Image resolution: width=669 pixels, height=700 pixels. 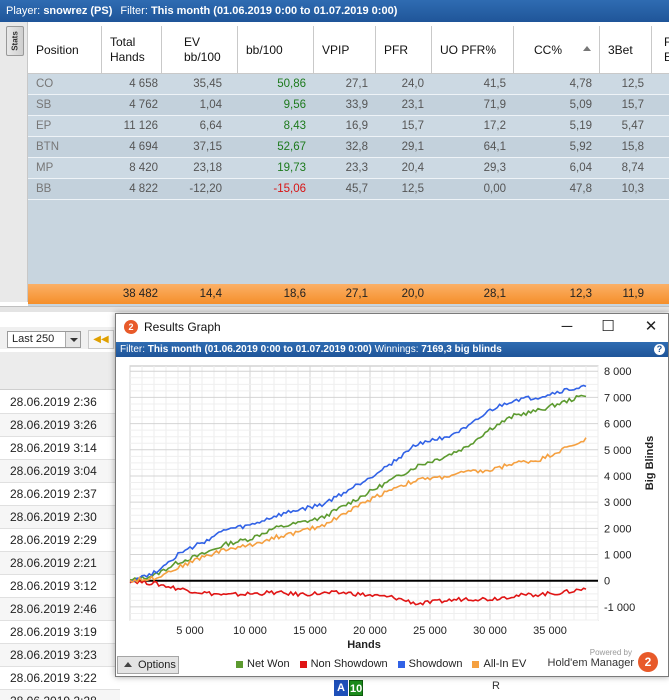 I want to click on col-header-3bet: 3Bet, so click(x=626, y=50).